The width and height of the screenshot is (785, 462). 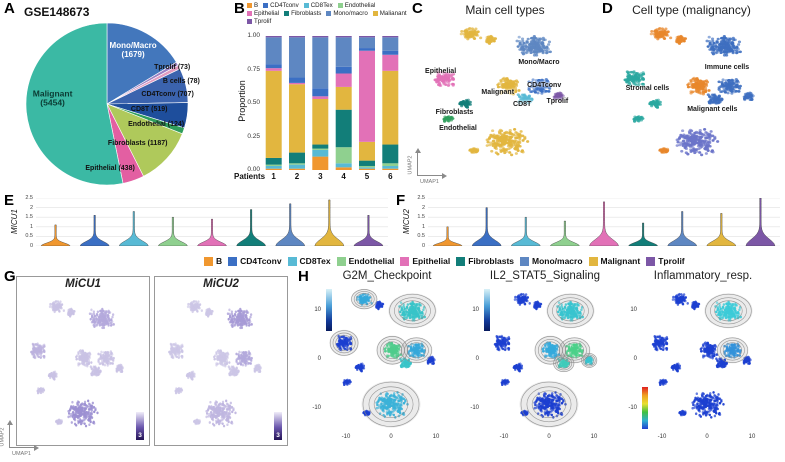 What do you see at coordinates (149, 110) in the screenshot?
I see `pie-slice-label: CD8T (519)` at bounding box center [149, 110].